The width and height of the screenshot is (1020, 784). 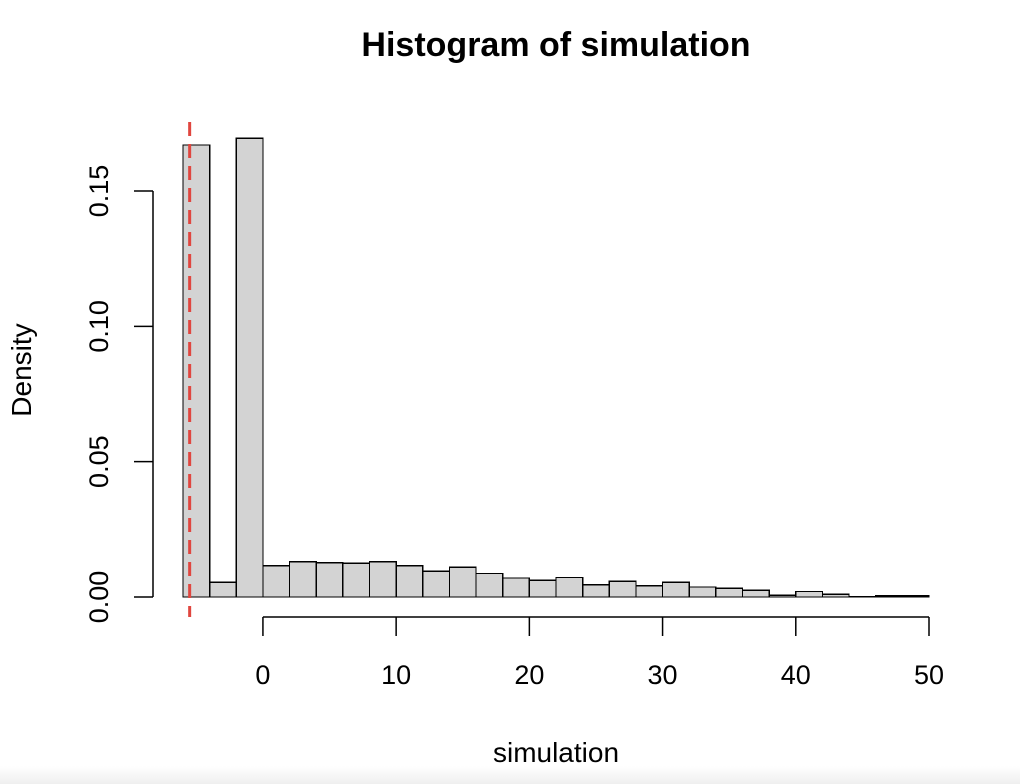 What do you see at coordinates (555, 45) in the screenshot?
I see `chart-title: Histogram of simulation` at bounding box center [555, 45].